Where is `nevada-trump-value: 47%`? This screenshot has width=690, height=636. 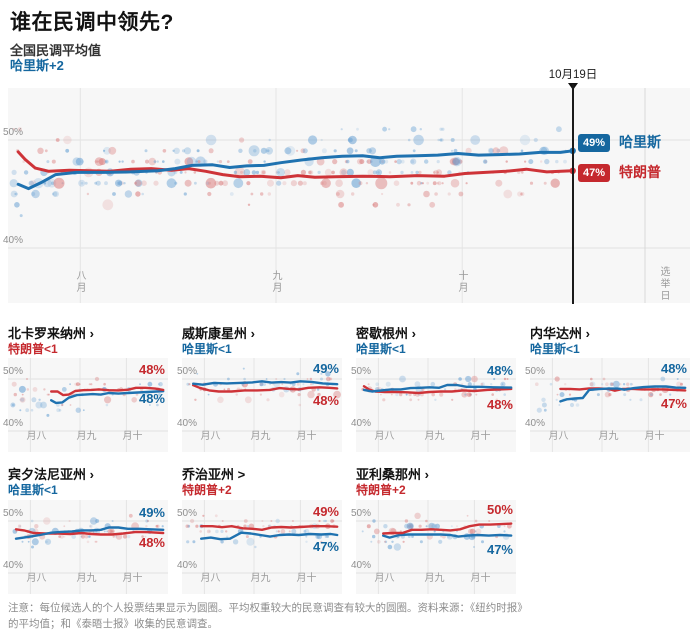
nevada-trump-value: 47% is located at coordinates (673, 403).